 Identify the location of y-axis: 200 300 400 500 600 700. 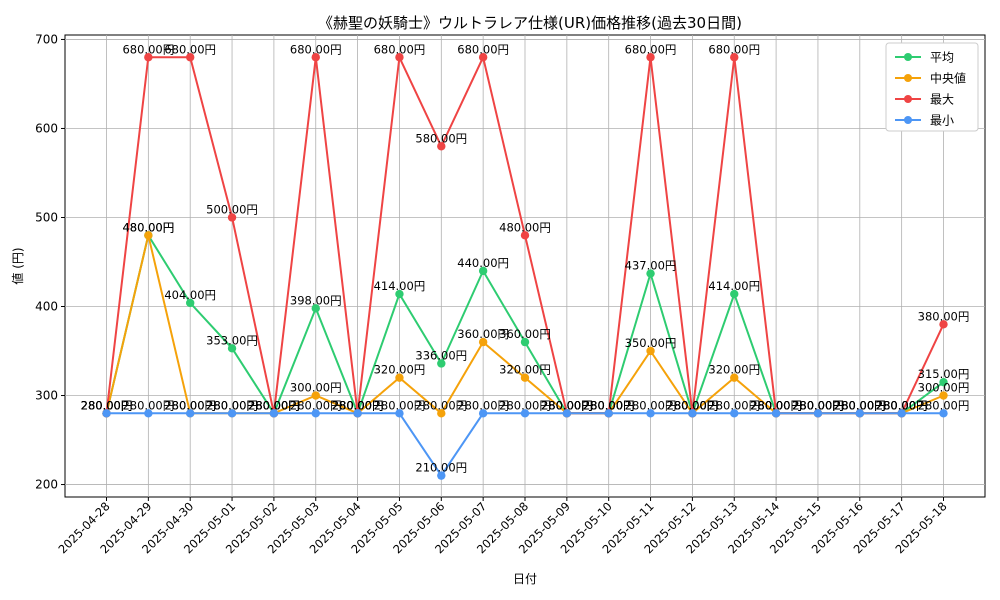
(50, 262).